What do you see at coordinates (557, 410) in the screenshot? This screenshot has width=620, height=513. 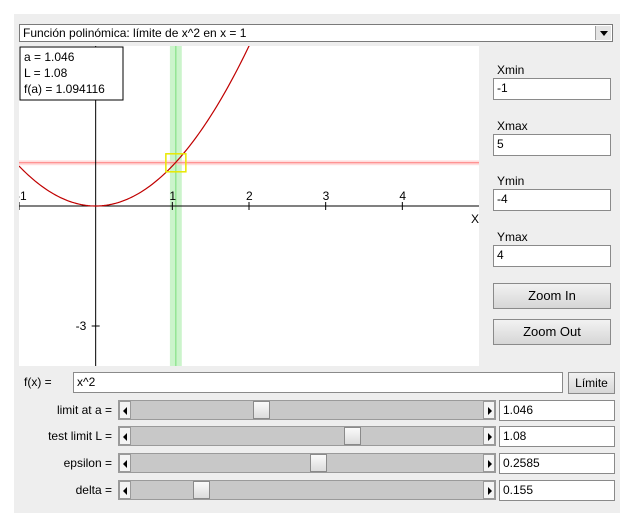 I see `slider-value-field: 1.046` at bounding box center [557, 410].